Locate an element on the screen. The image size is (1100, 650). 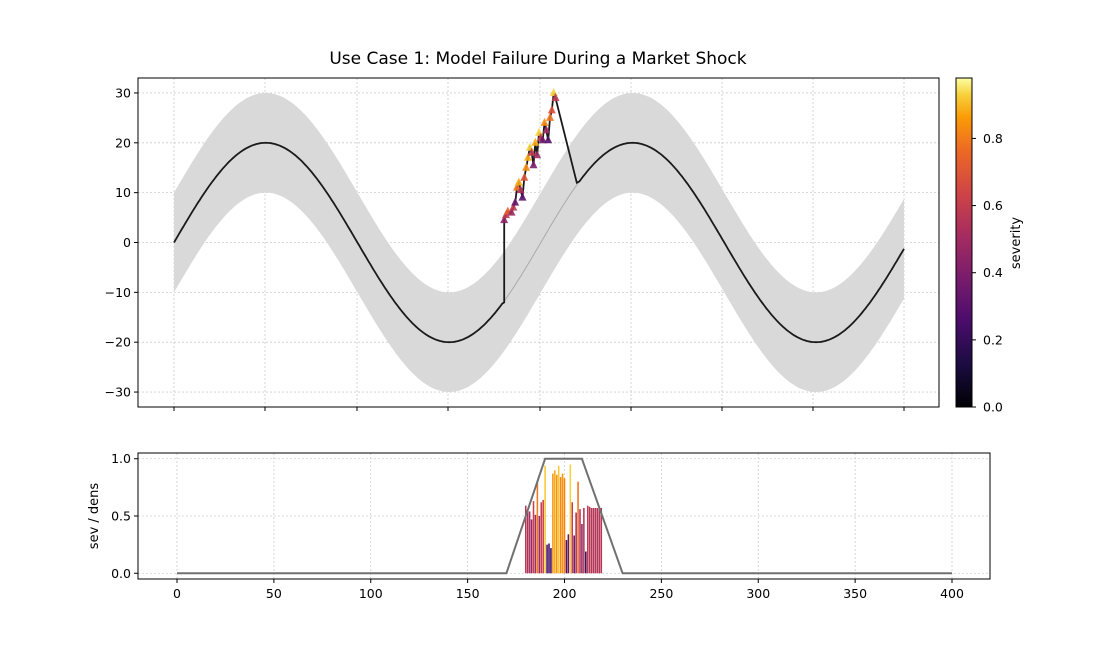
colorbar-tick-label: 0.8 is located at coordinates (993, 138).